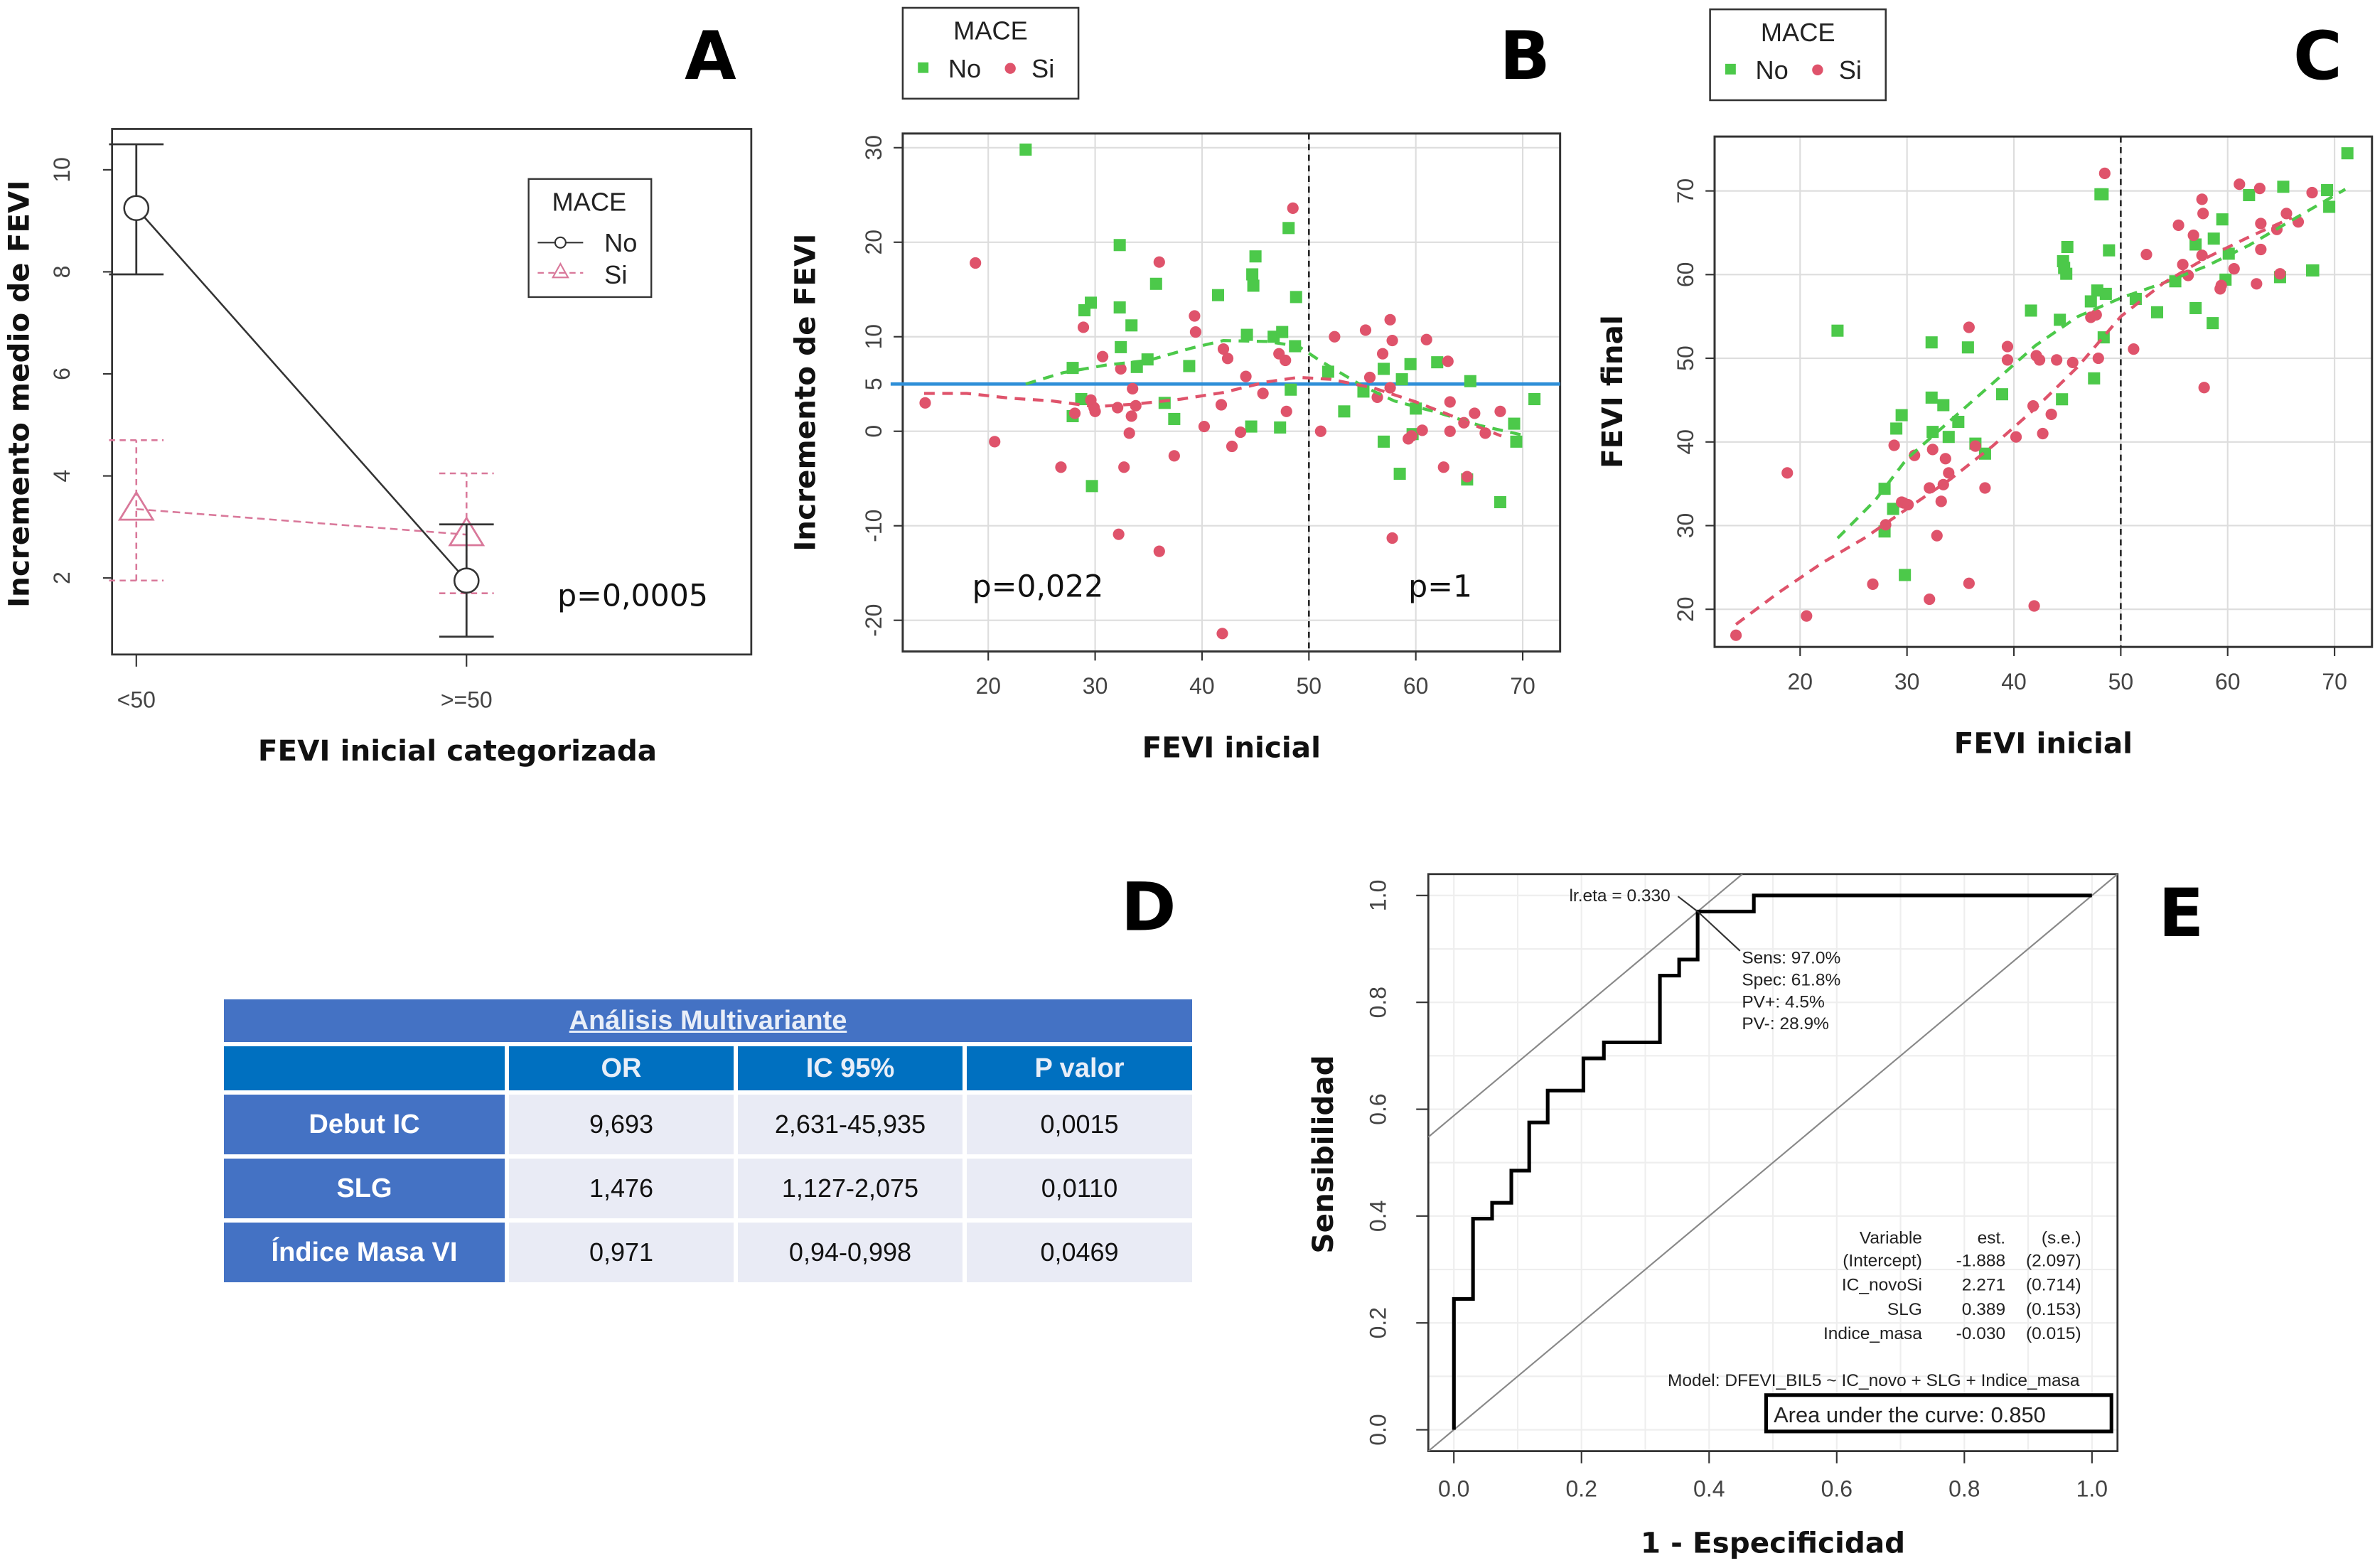 Image resolution: width=2375 pixels, height=1568 pixels. I want to click on coef-header: est., so click(1992, 1239).